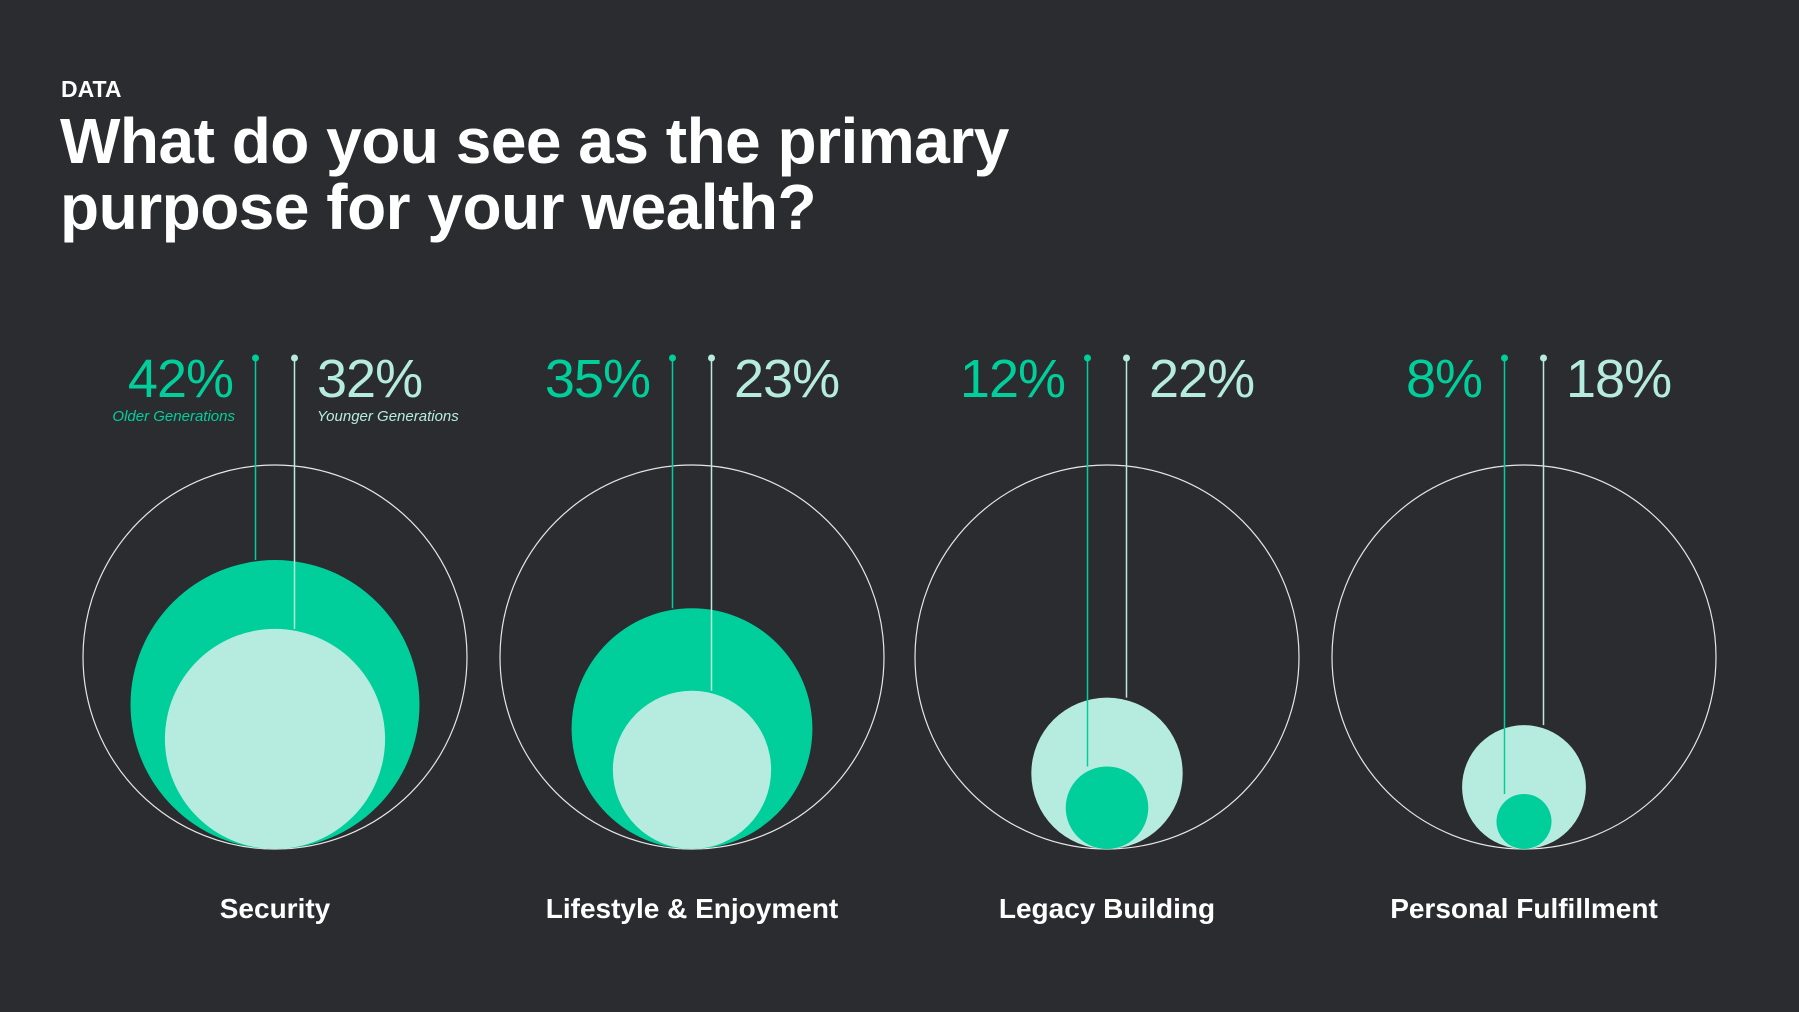  What do you see at coordinates (275, 908) in the screenshot?
I see `category-label: Security` at bounding box center [275, 908].